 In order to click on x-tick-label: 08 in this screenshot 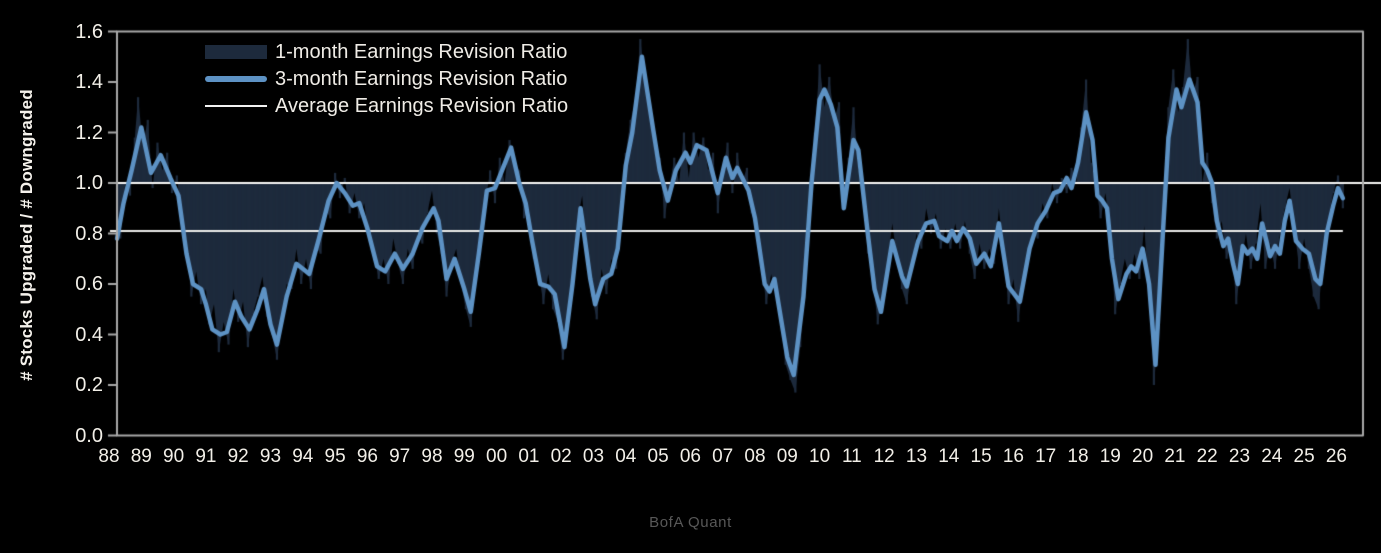, I will do `click(755, 456)`.